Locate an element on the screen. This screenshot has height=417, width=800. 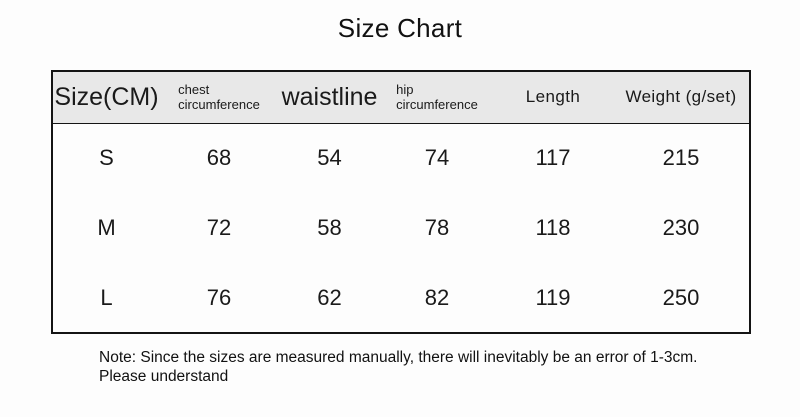
header-size: Size(CM) is located at coordinates (106, 97).